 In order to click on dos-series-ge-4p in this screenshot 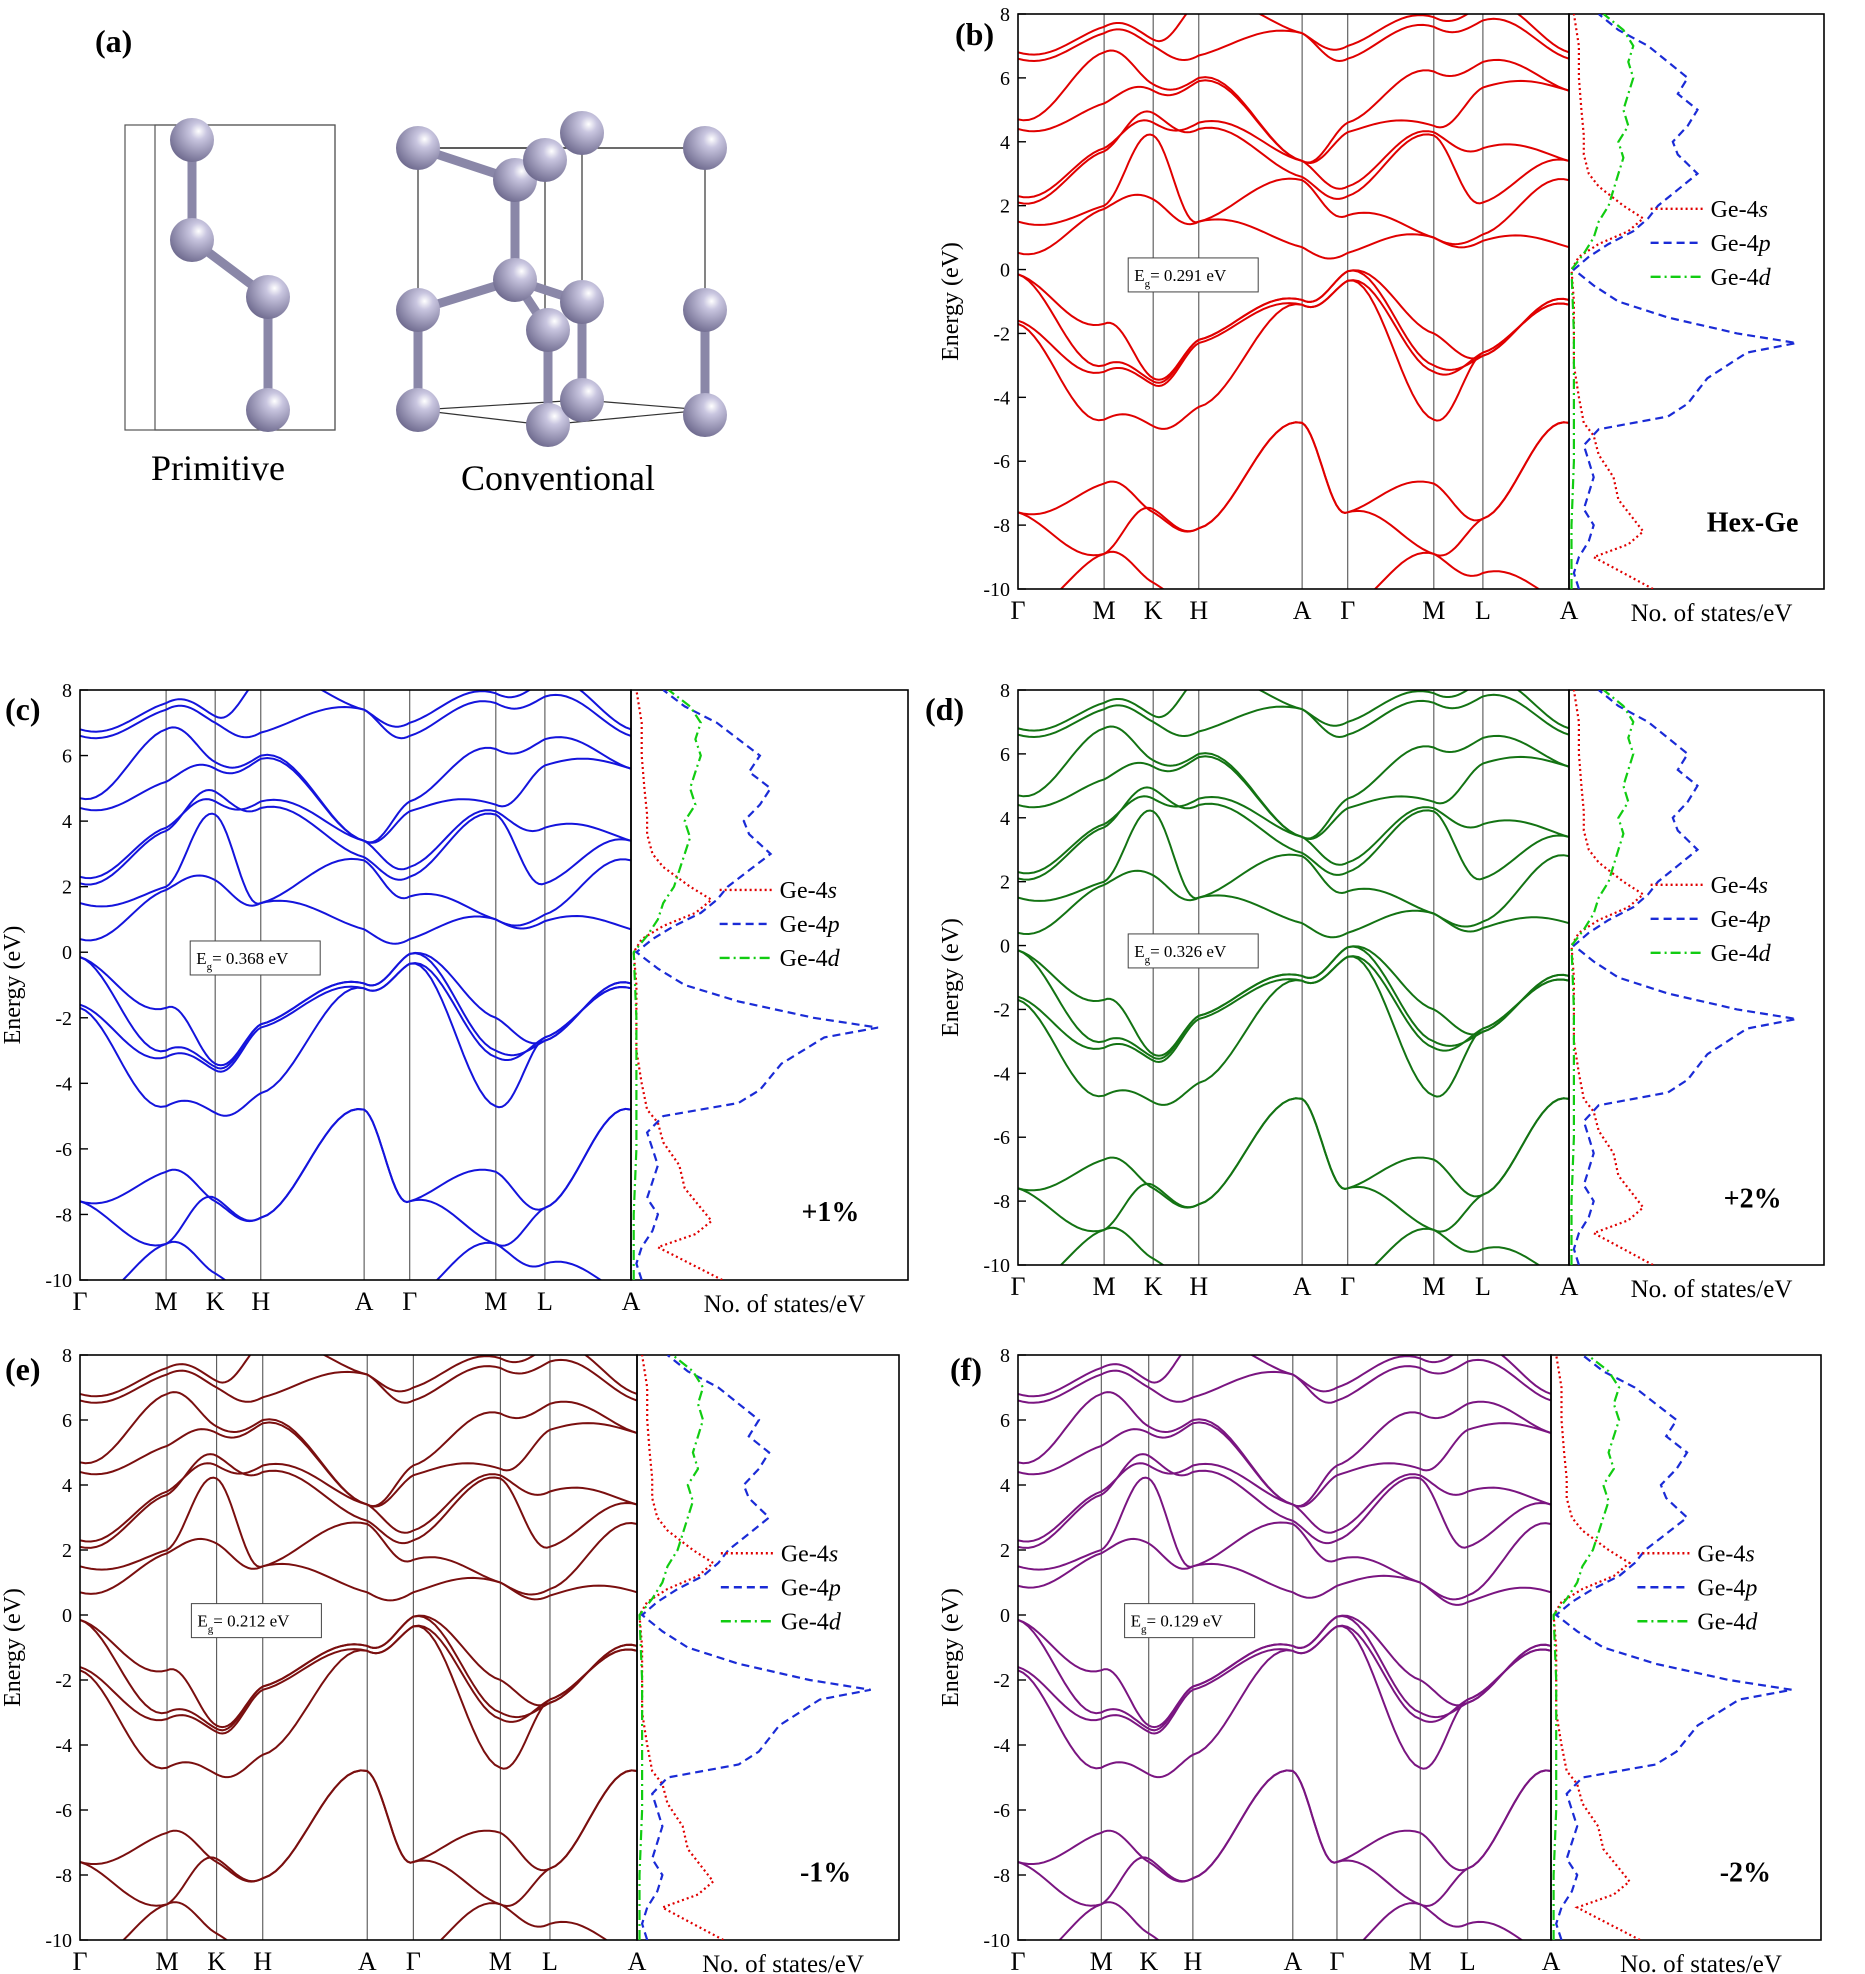, I will do `click(1673, 1647)`.